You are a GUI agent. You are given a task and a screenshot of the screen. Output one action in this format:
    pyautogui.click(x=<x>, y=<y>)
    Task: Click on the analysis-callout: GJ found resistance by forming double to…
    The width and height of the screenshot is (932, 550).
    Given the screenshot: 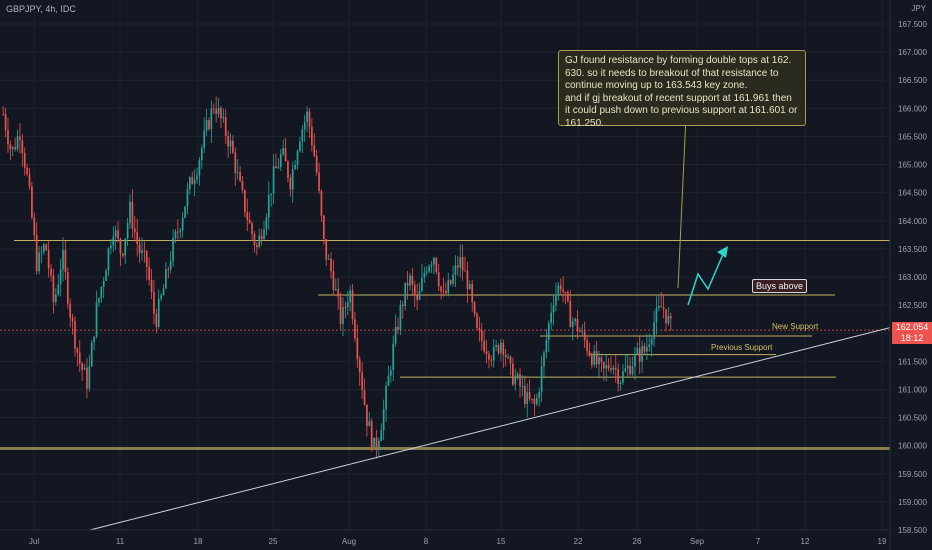 What is the action you would take?
    pyautogui.click(x=682, y=89)
    